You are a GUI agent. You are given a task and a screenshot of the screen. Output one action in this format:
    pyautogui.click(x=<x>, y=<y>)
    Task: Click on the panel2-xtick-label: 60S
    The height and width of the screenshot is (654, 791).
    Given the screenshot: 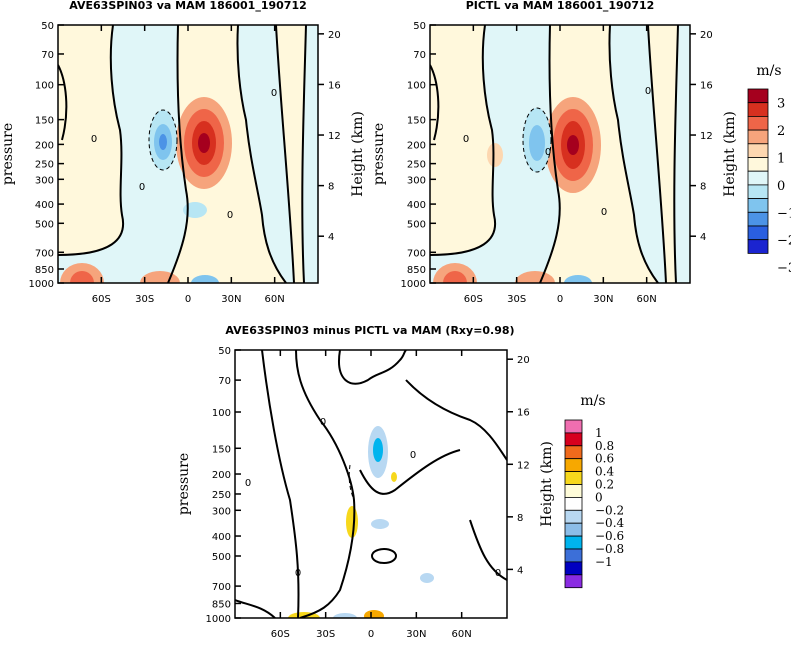 What is the action you would take?
    pyautogui.click(x=473, y=299)
    